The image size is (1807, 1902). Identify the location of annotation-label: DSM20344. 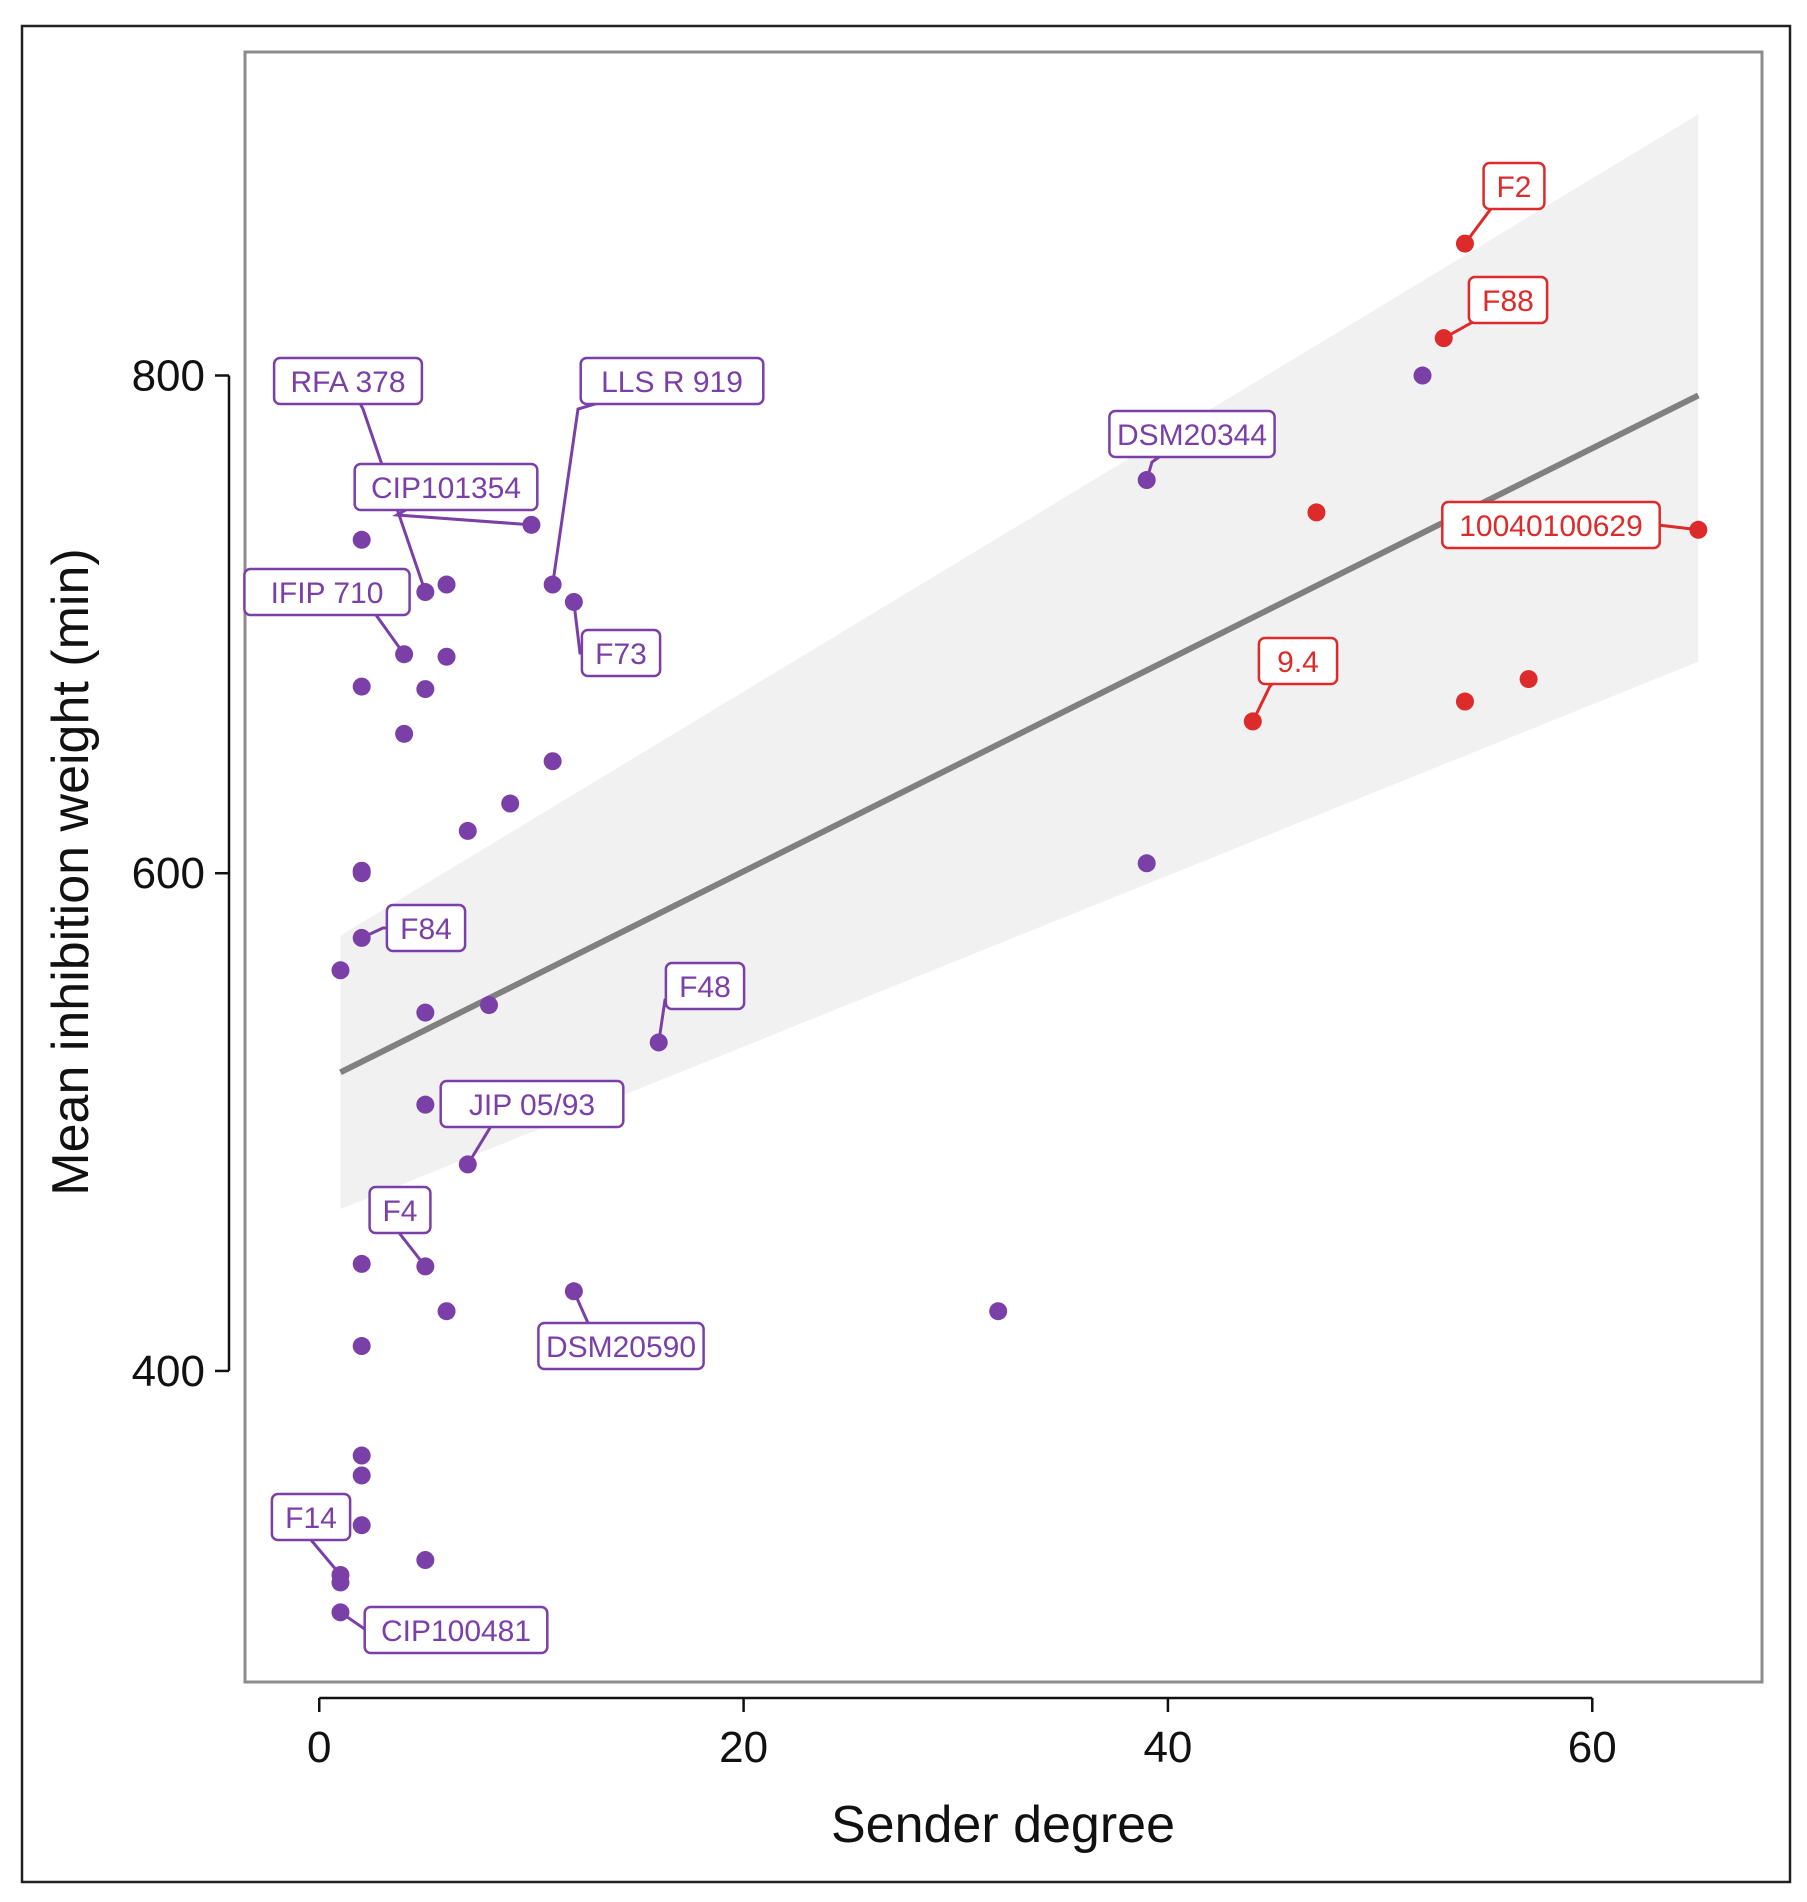
(1192, 435).